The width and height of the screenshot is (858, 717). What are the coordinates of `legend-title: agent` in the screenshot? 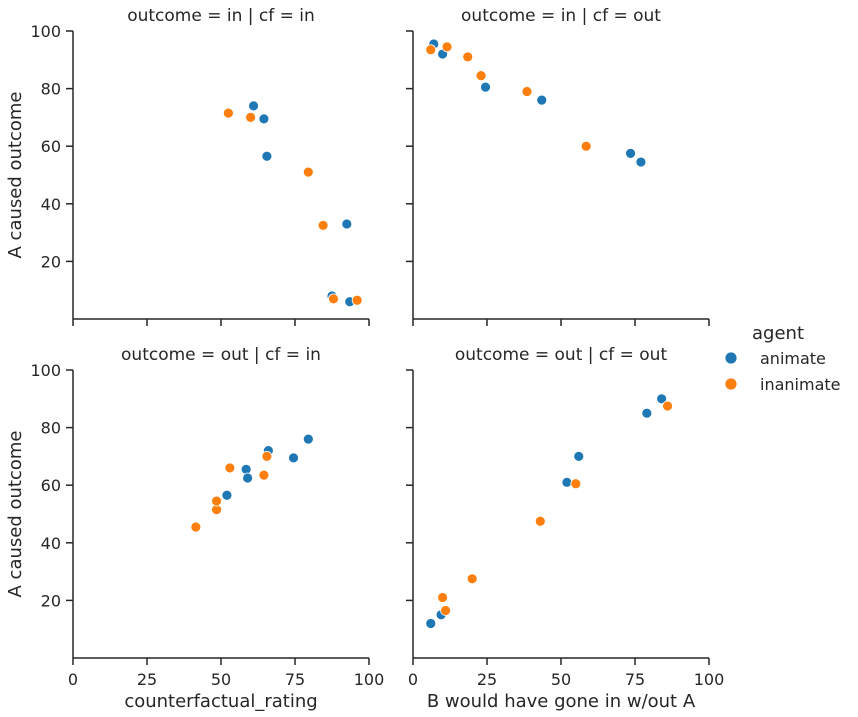 It's located at (778, 333).